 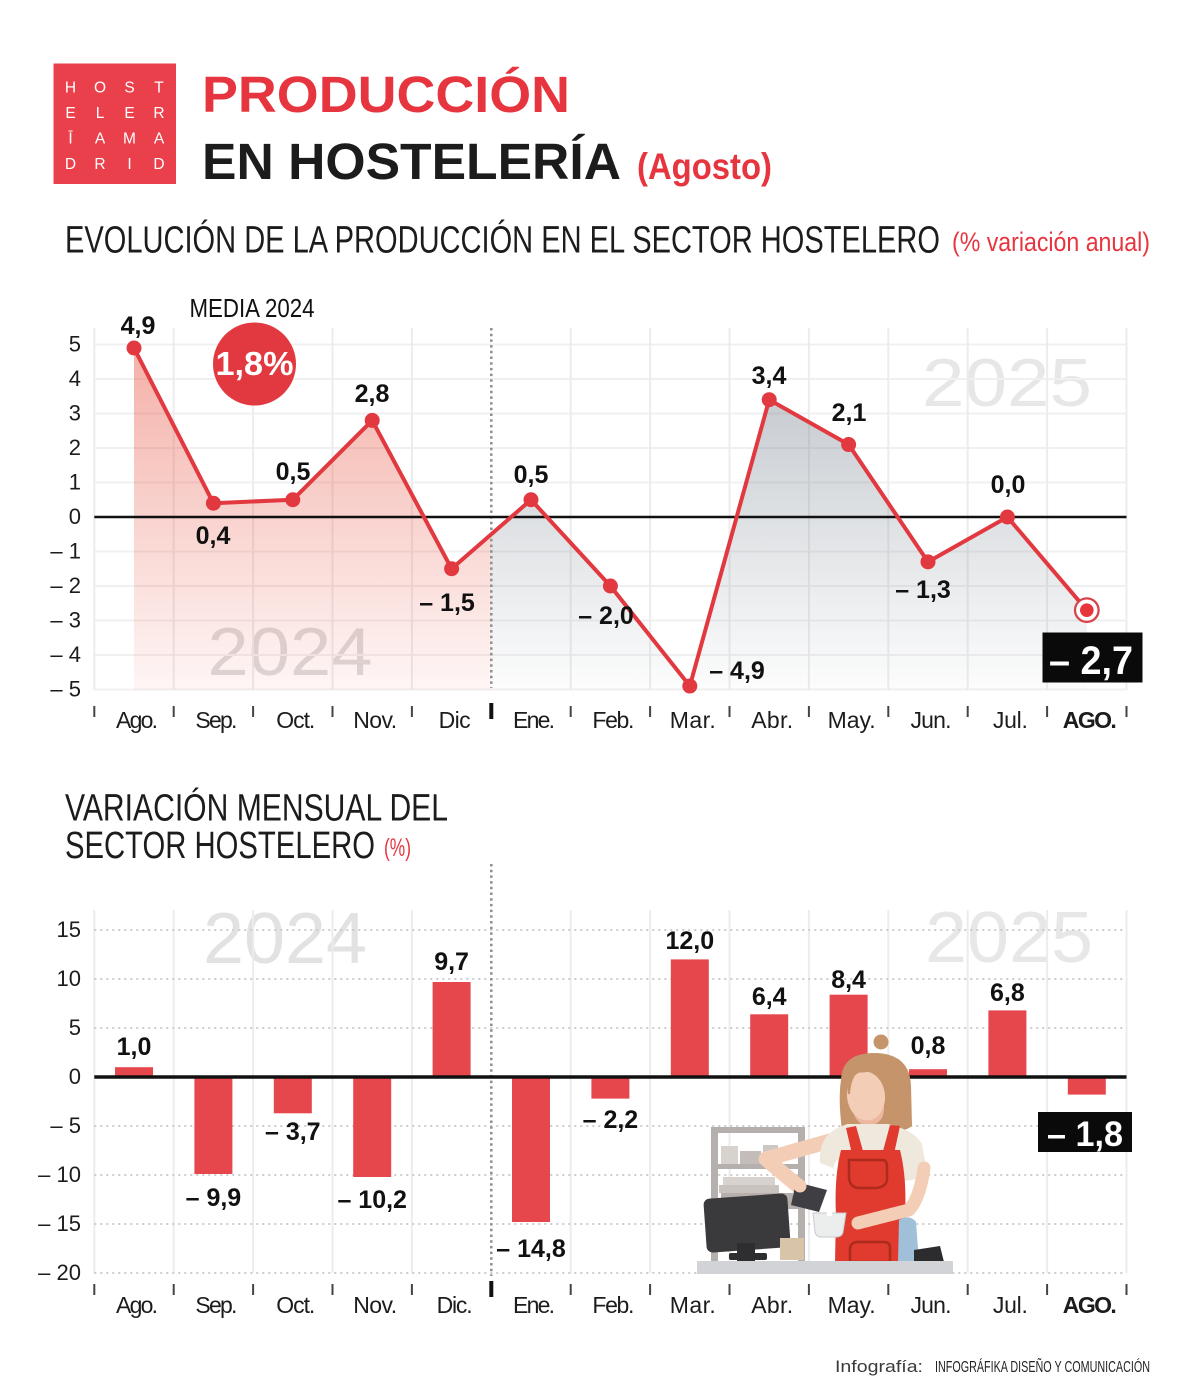 What do you see at coordinates (100, 88) in the screenshot?
I see `svg-text: O` at bounding box center [100, 88].